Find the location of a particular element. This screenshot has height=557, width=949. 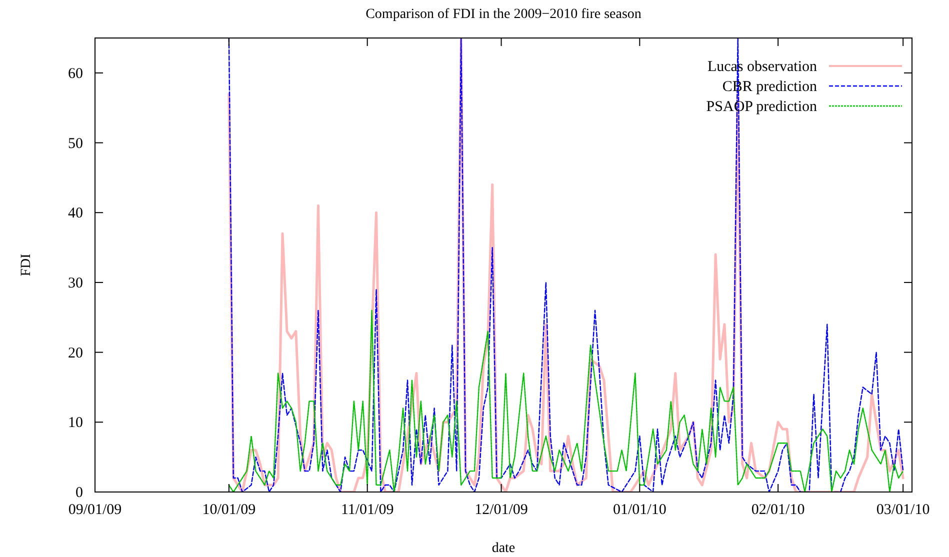

y-tick-label: 40 is located at coordinates (75, 214).